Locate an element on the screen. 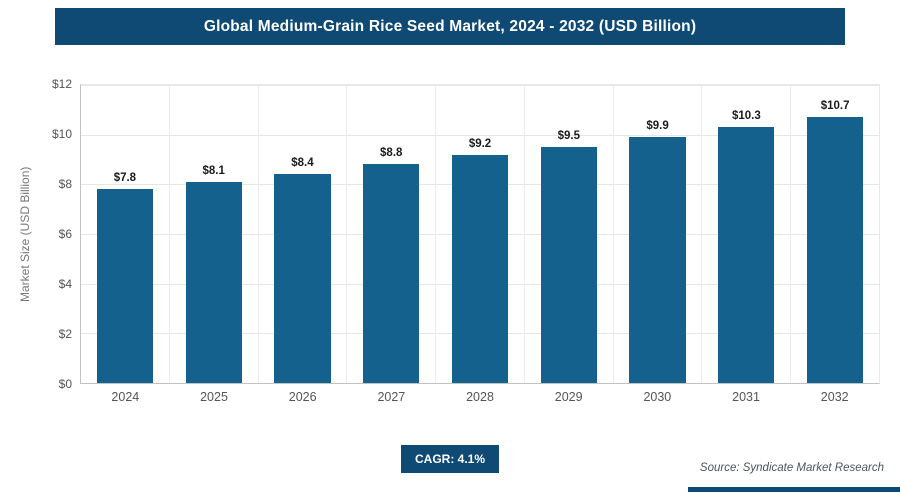  bar-value-label: $9.9 is located at coordinates (657, 126).